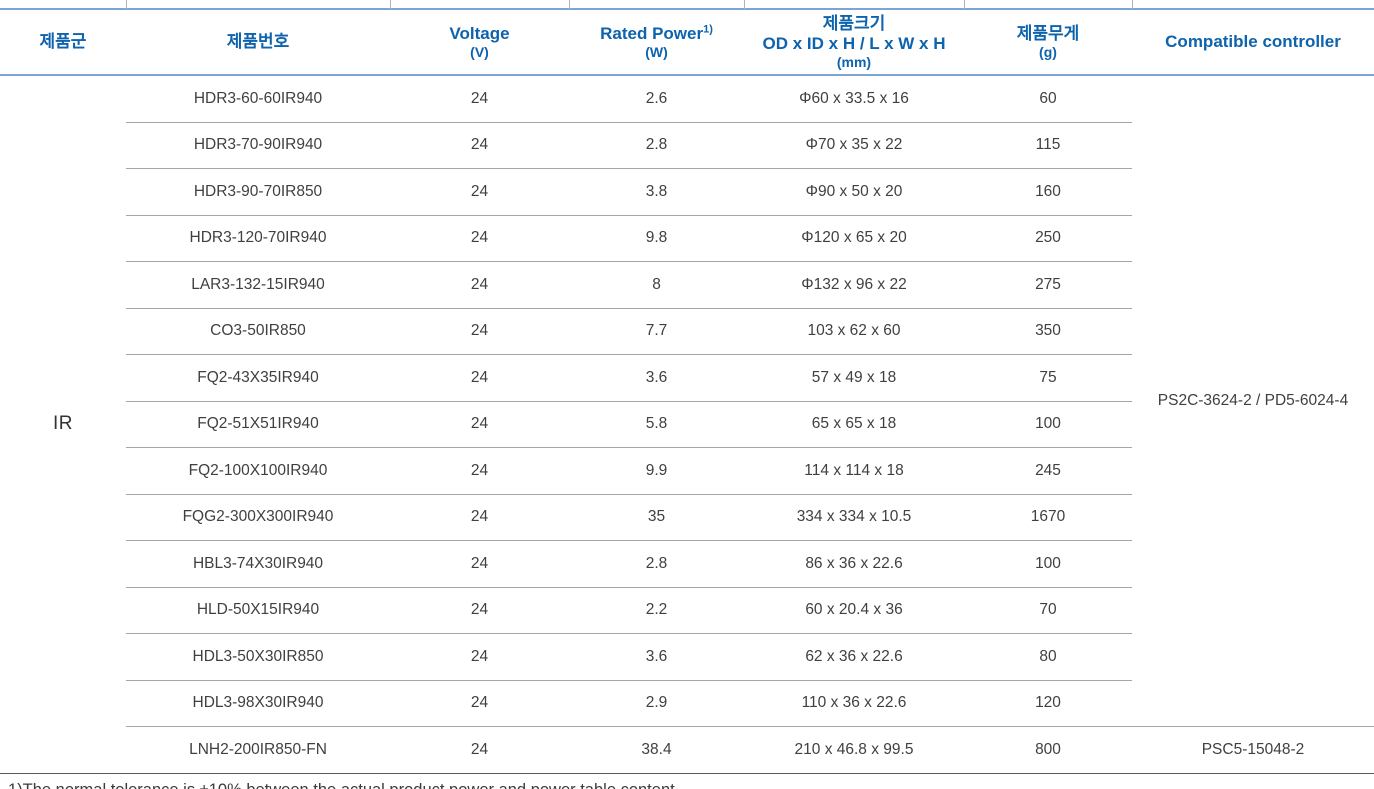 The image size is (1374, 789). Describe the element at coordinates (854, 657) in the screenshot. I see `cell-size: 62 x 36 x 22.6` at that location.